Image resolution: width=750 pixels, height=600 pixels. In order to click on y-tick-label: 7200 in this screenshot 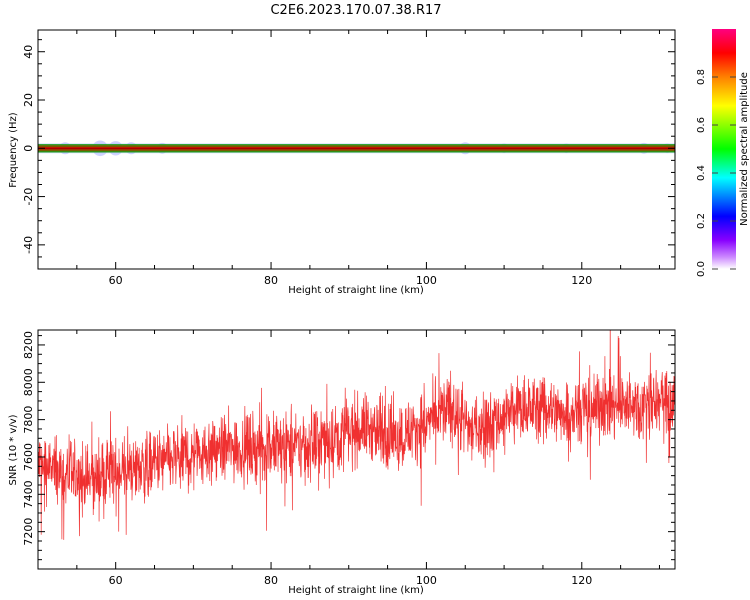, I will do `click(28, 532)`.